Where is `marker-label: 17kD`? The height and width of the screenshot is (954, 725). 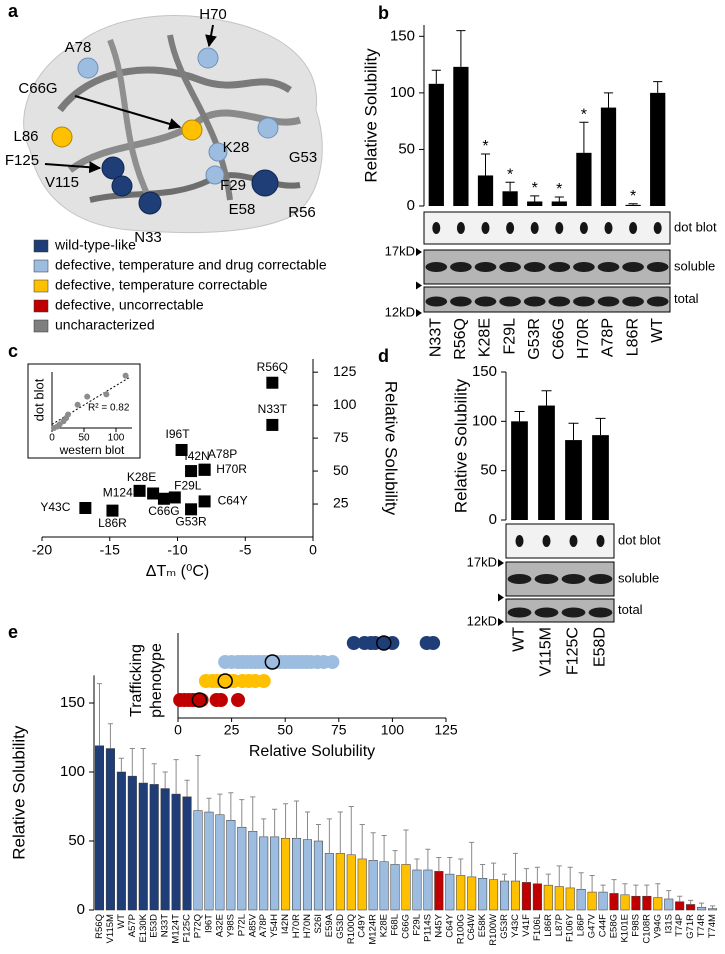 marker-label: 17kD is located at coordinates (482, 561).